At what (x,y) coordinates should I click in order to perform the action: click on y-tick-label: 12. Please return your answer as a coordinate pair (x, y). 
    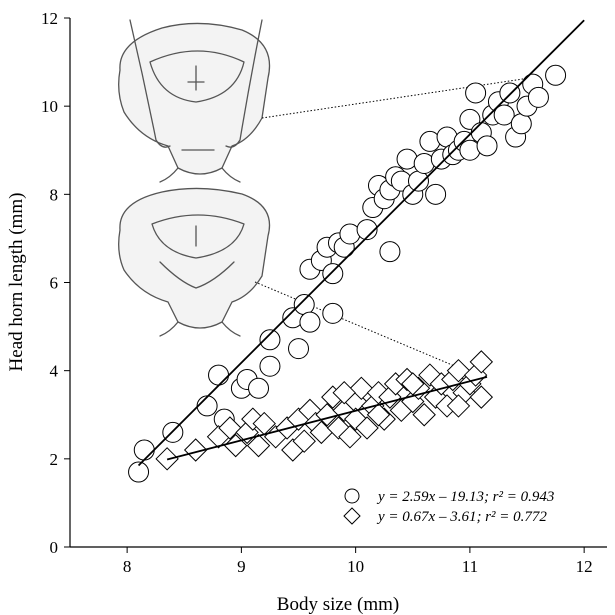
    Looking at the image, I should click on (49, 18).